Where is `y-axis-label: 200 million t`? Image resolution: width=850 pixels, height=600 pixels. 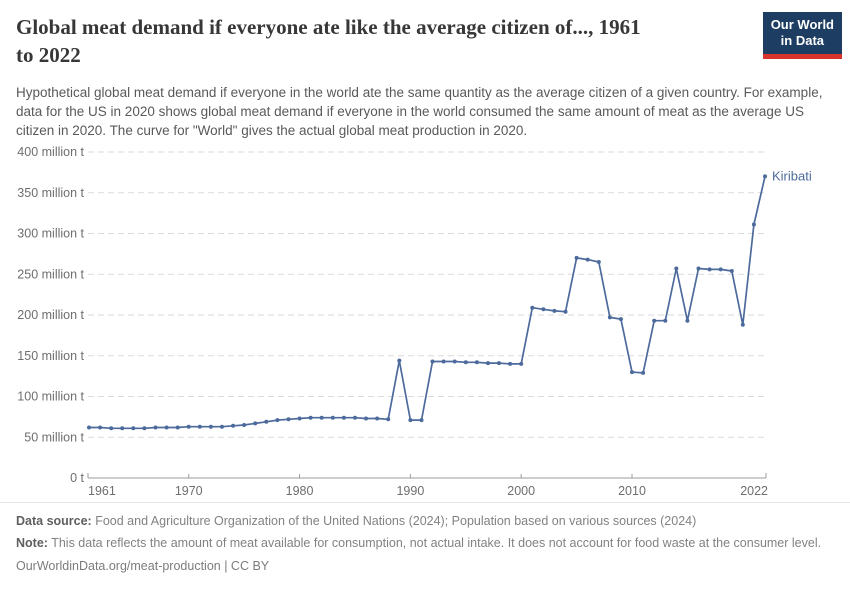
y-axis-label: 200 million t is located at coordinates (50, 315).